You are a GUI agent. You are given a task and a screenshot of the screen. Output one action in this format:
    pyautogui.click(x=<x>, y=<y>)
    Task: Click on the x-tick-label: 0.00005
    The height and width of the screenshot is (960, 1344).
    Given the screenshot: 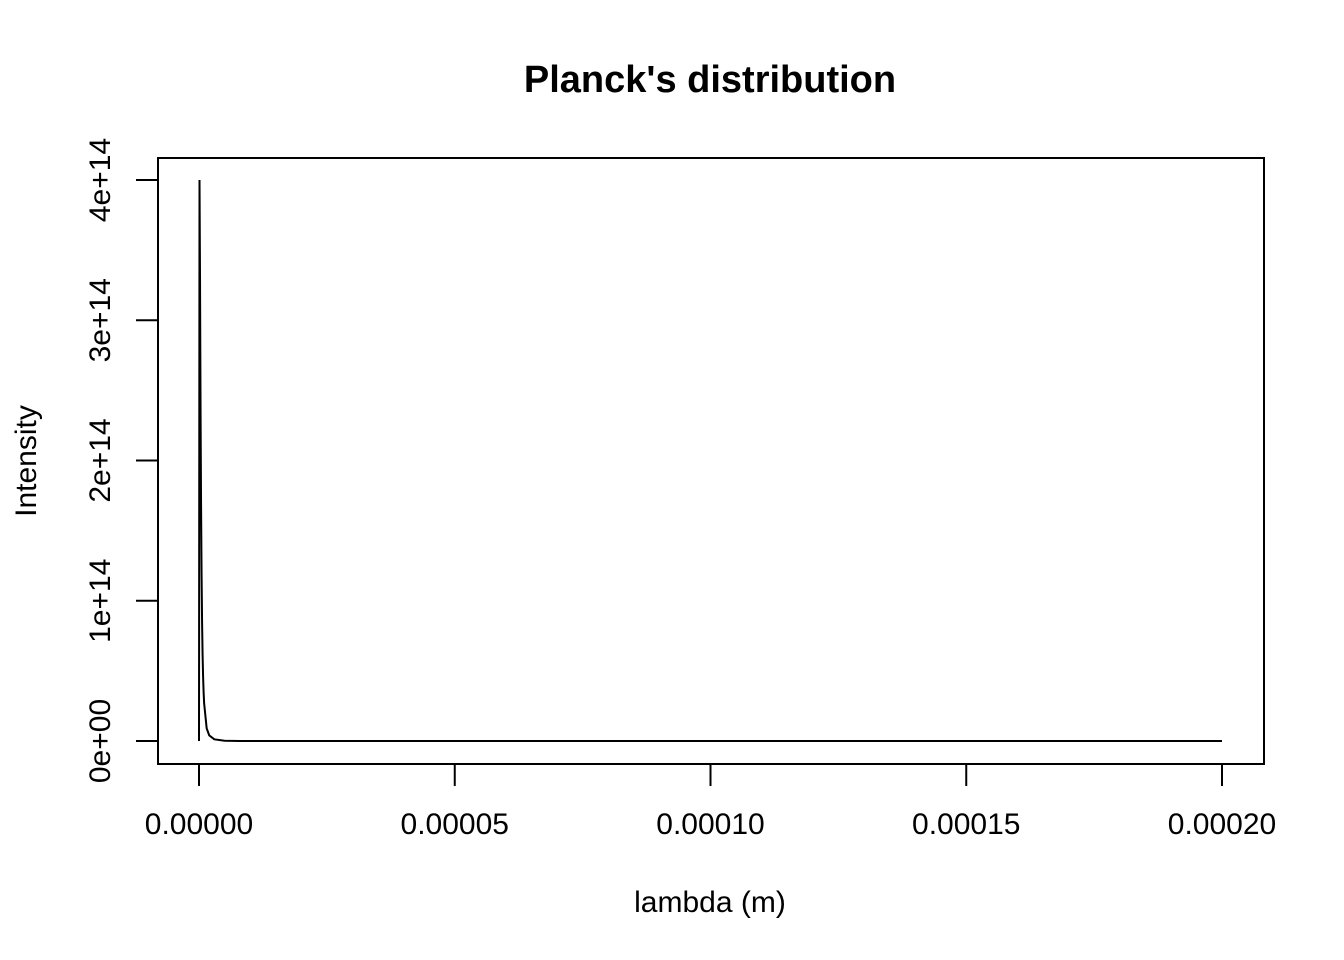 What is the action you would take?
    pyautogui.click(x=455, y=824)
    